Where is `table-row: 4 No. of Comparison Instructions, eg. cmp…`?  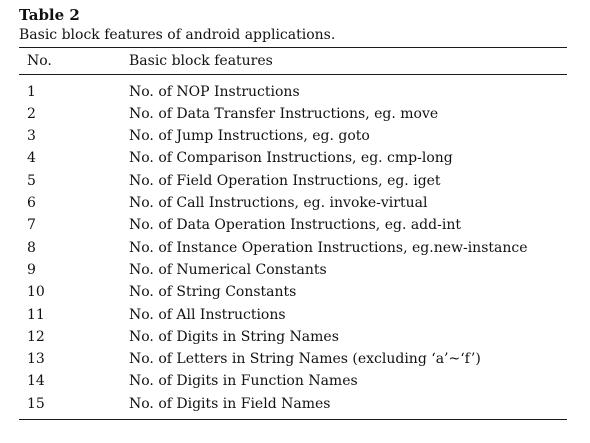
table-row: 4 No. of Comparison Instructions, eg. cmp… is located at coordinates (293, 158).